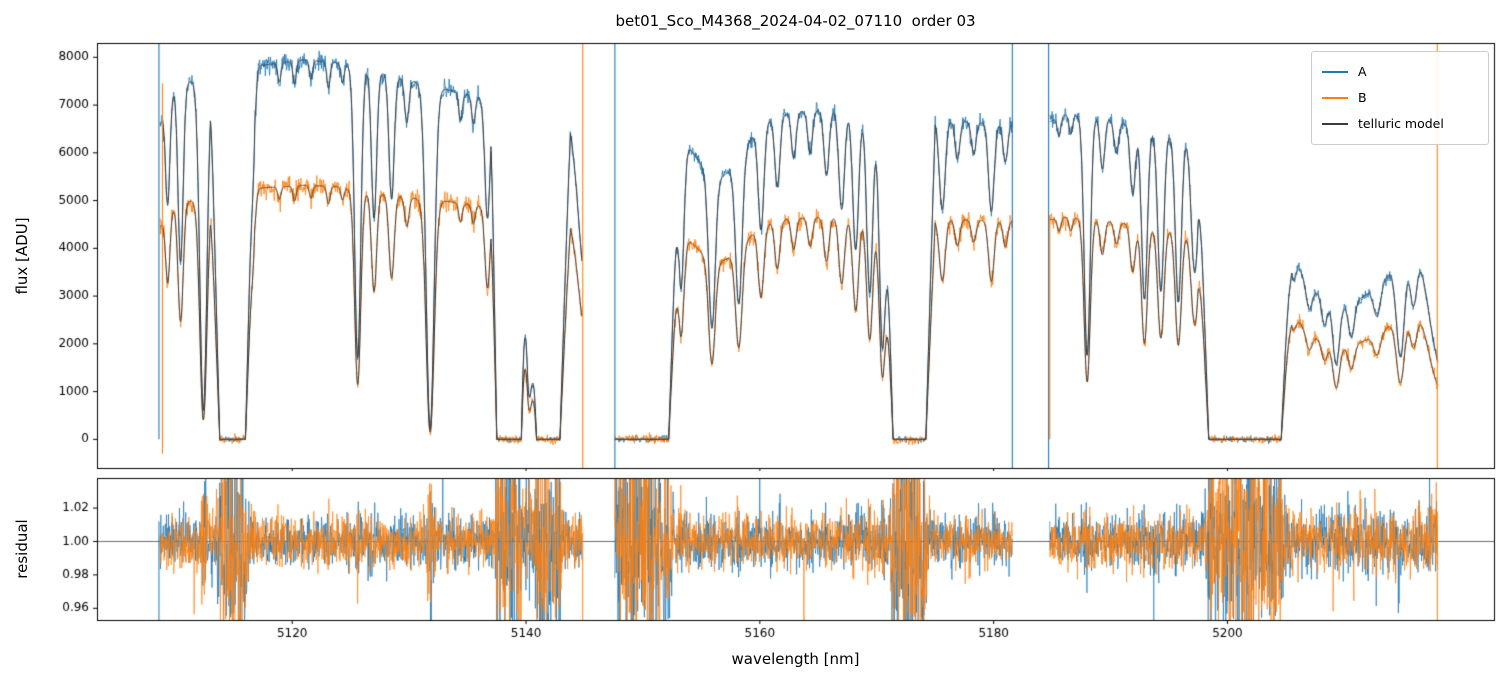 This screenshot has width=1510, height=696. Describe the element at coordinates (1335, 124) in the screenshot. I see `legend-line-sample-telluric` at that location.